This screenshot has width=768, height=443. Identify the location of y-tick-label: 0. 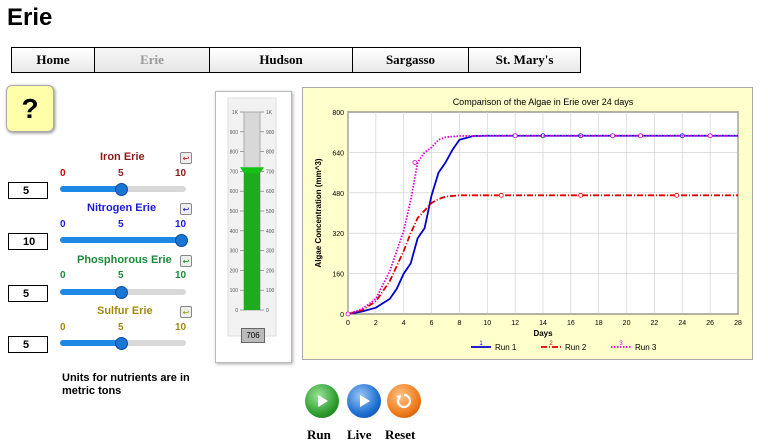
(342, 315).